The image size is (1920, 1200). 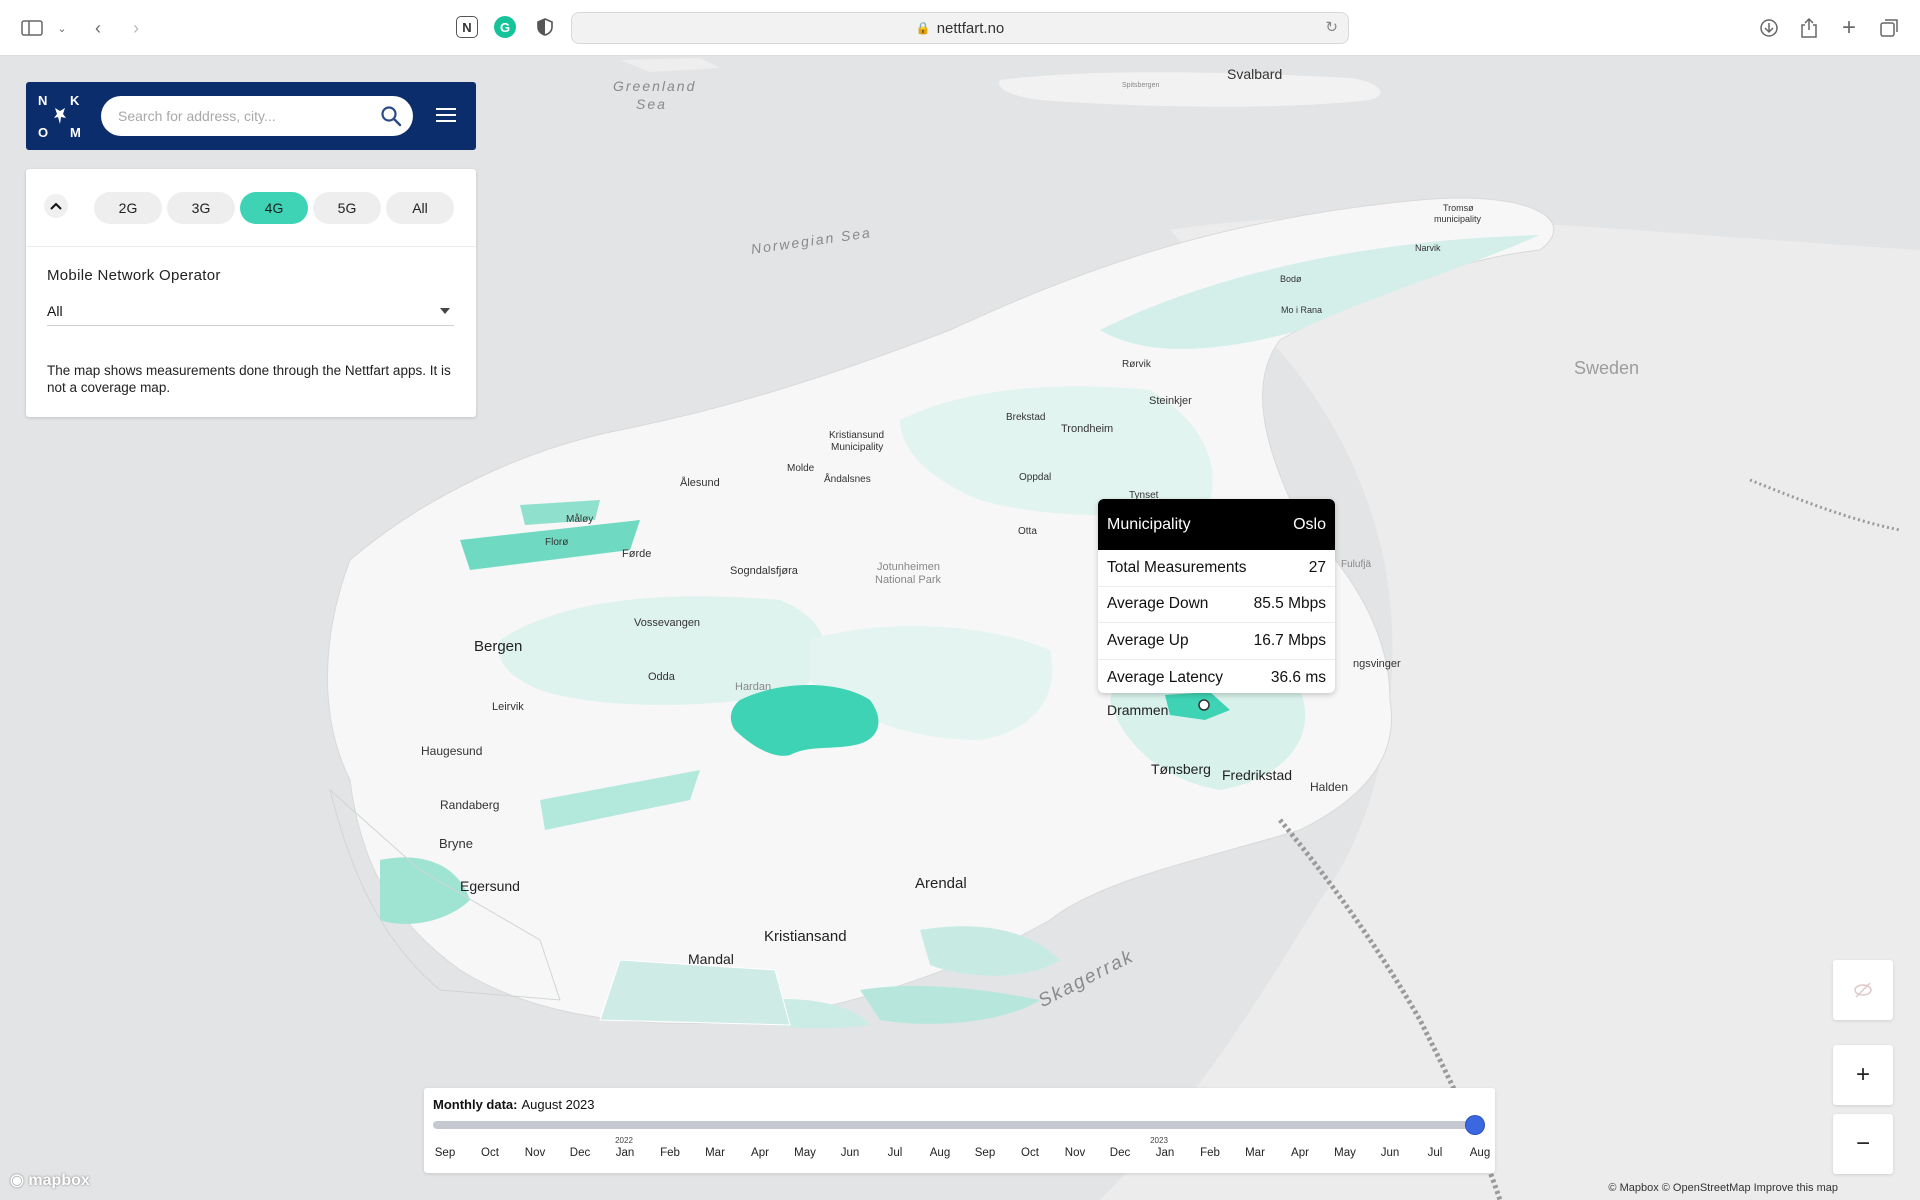 What do you see at coordinates (456, 843) in the screenshot?
I see `label-bryne: Bryne` at bounding box center [456, 843].